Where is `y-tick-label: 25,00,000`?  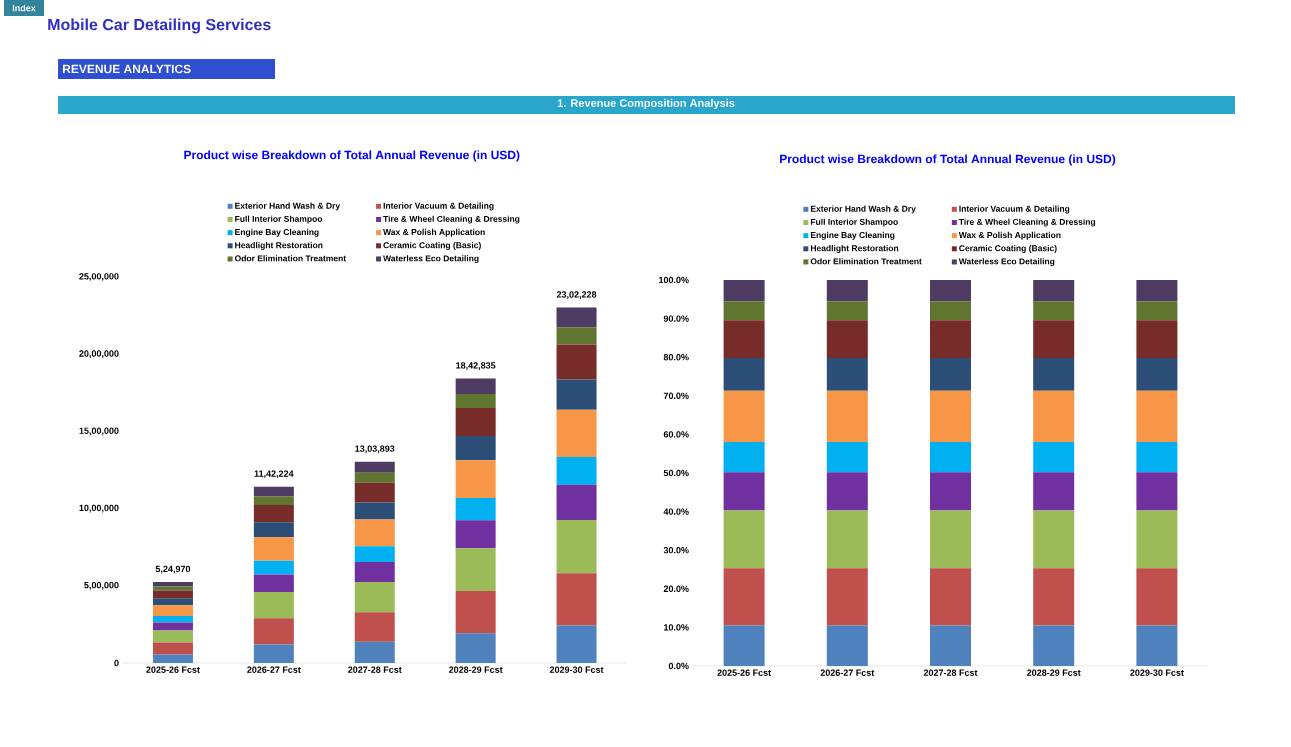
y-tick-label: 25,00,000 is located at coordinates (99, 277).